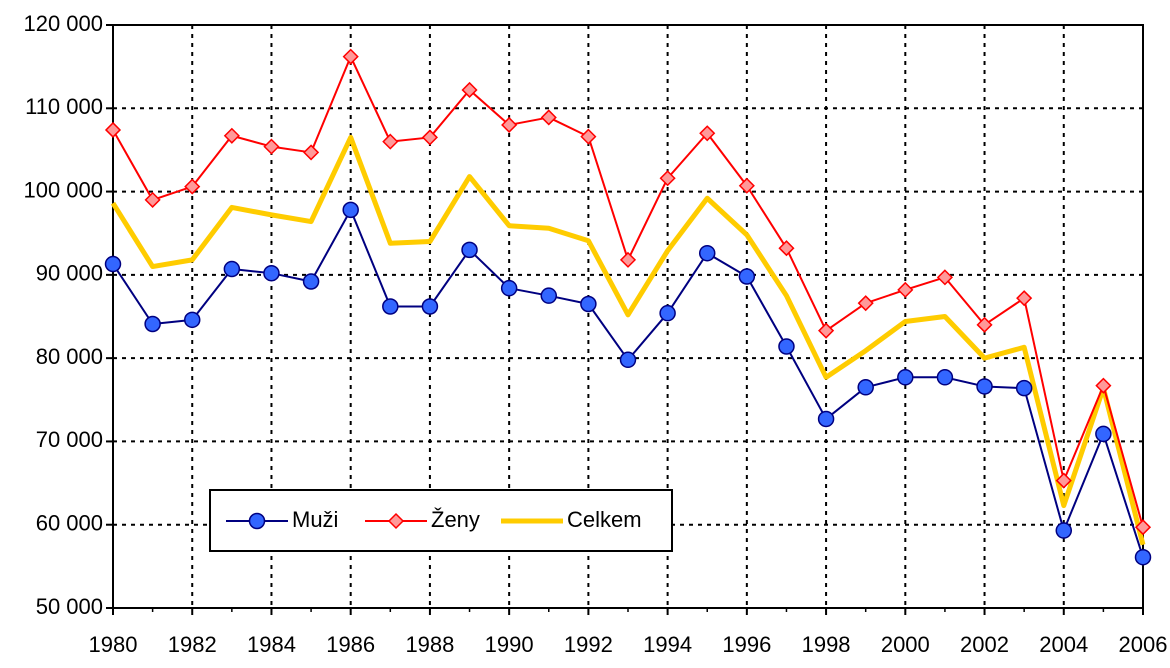 The width and height of the screenshot is (1170, 668). I want to click on y-tick-label: 120 000, so click(63, 23).